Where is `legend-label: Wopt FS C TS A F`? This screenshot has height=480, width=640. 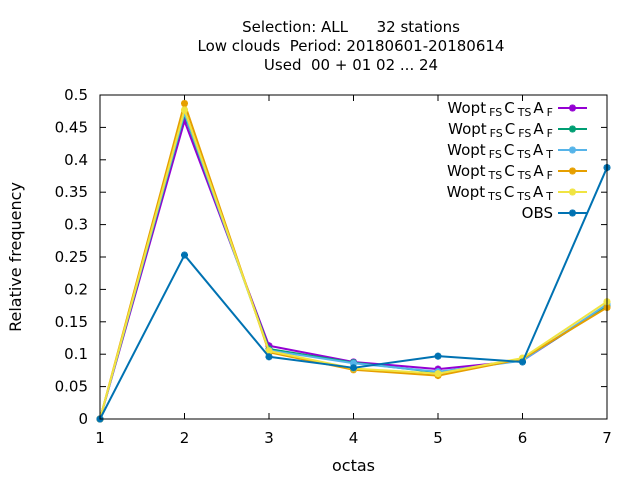
legend-label: Wopt FS C TS A F is located at coordinates (500, 109).